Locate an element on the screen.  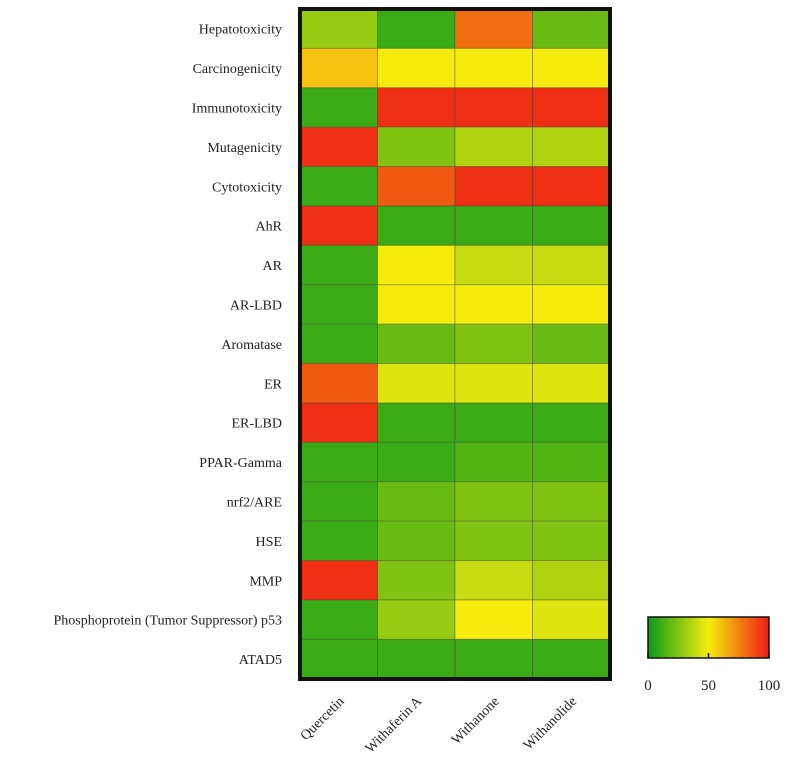
row-label: Mutagenicity is located at coordinates (244, 148).